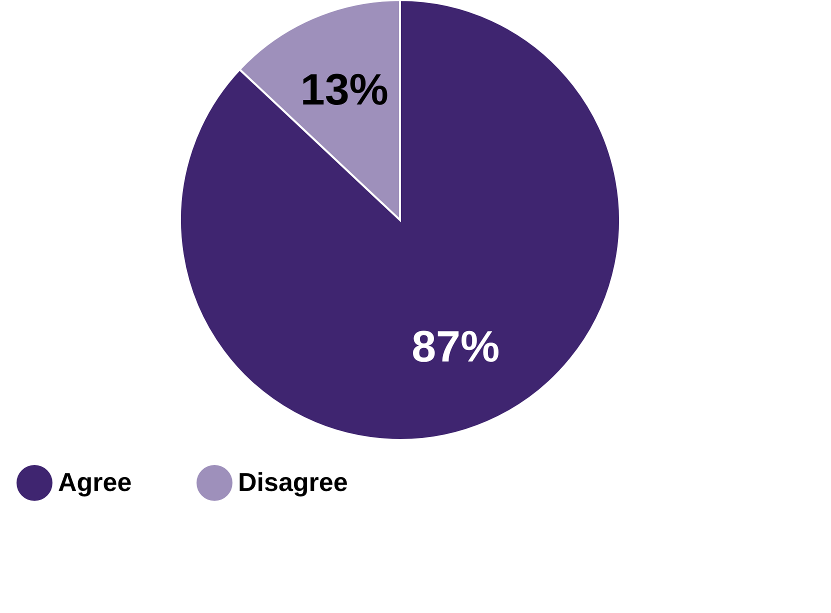  What do you see at coordinates (293, 481) in the screenshot?
I see `legend-label: Disagree` at bounding box center [293, 481].